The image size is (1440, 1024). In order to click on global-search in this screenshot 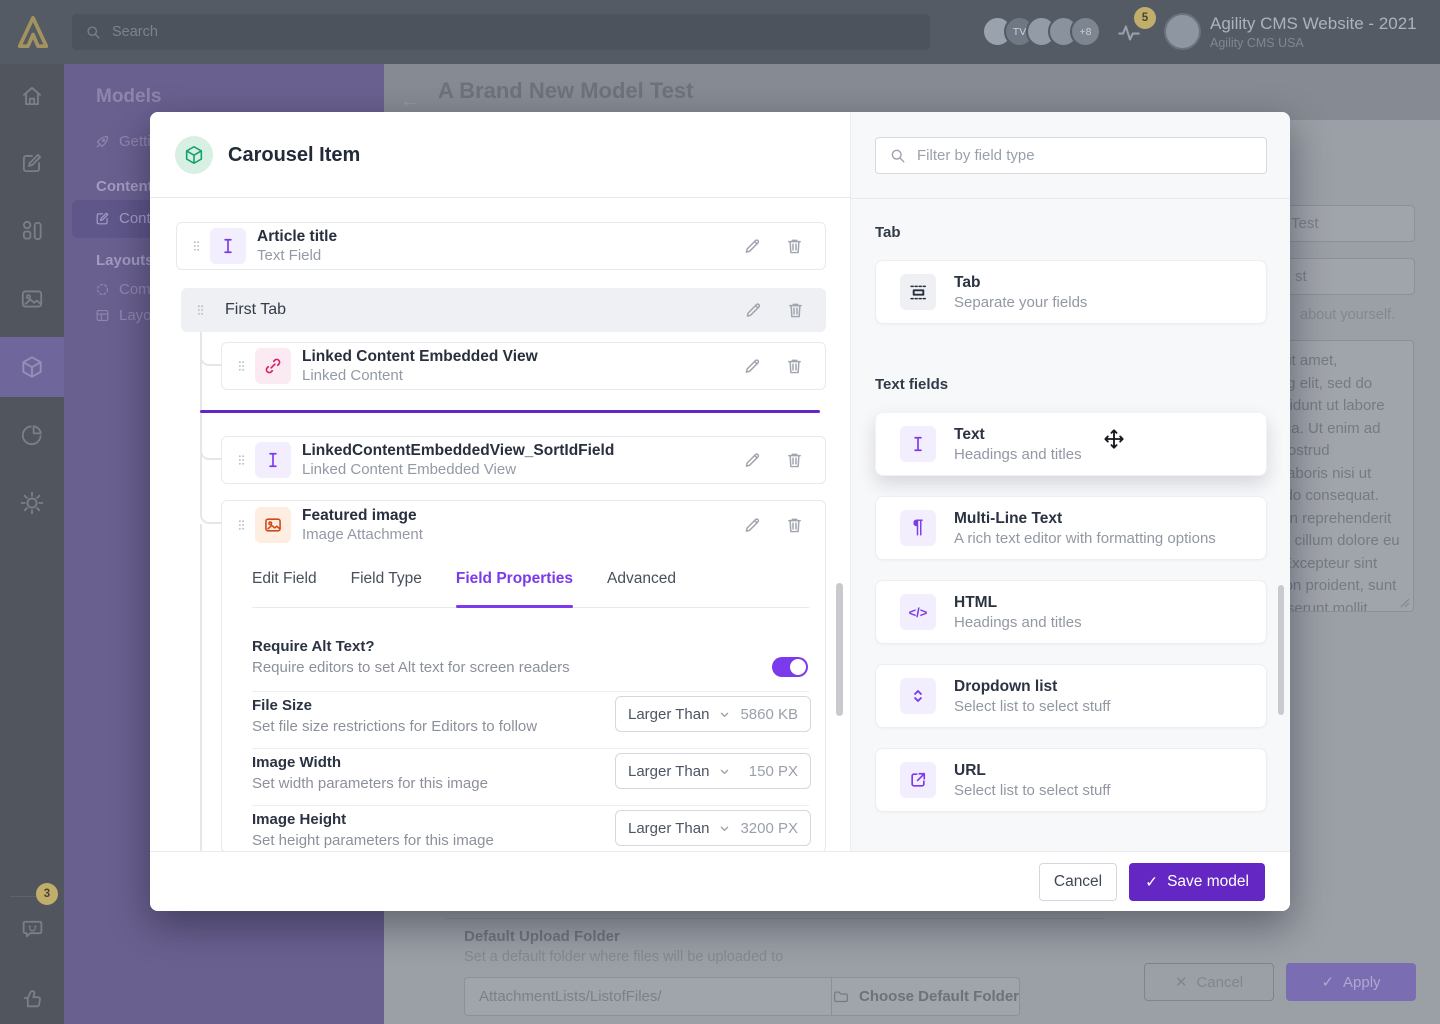, I will do `click(501, 32)`.